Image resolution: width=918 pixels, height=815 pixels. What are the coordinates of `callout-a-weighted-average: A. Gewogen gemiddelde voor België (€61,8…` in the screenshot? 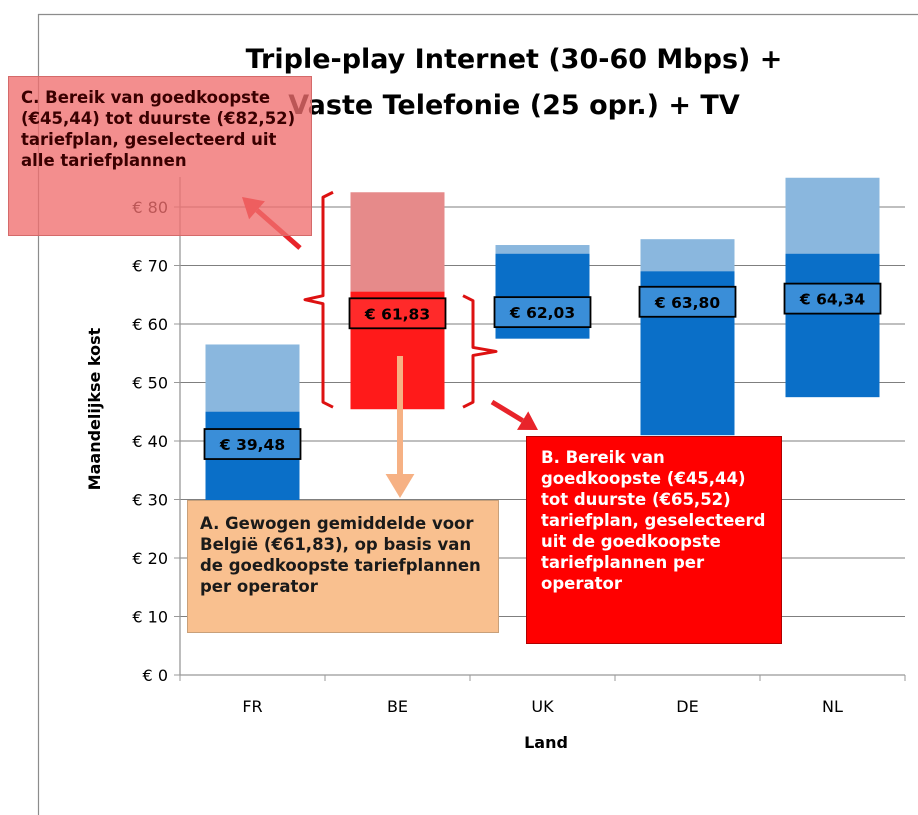 It's located at (343, 566).